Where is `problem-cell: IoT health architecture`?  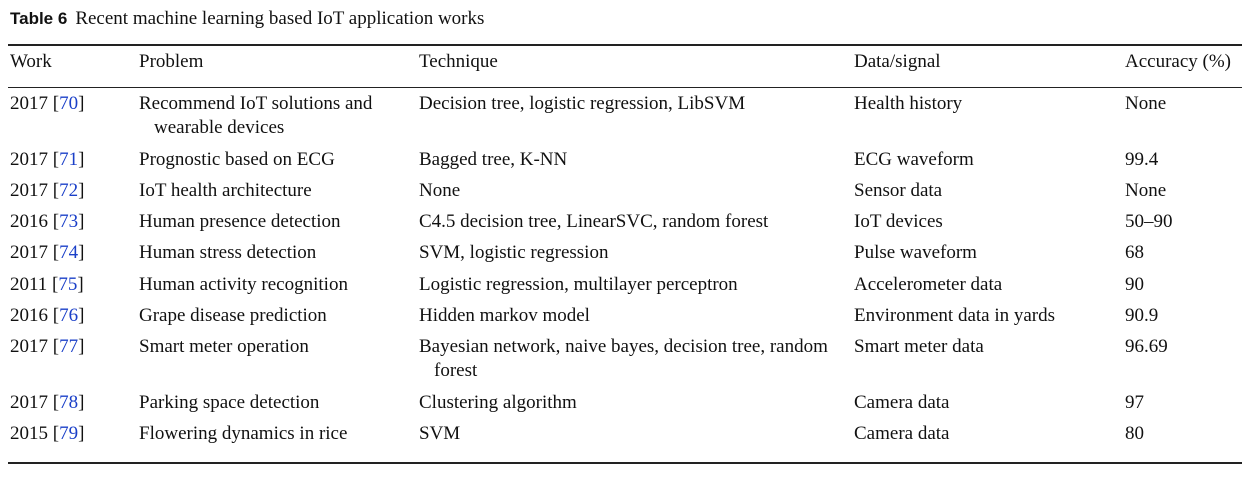 problem-cell: IoT health architecture is located at coordinates (279, 187).